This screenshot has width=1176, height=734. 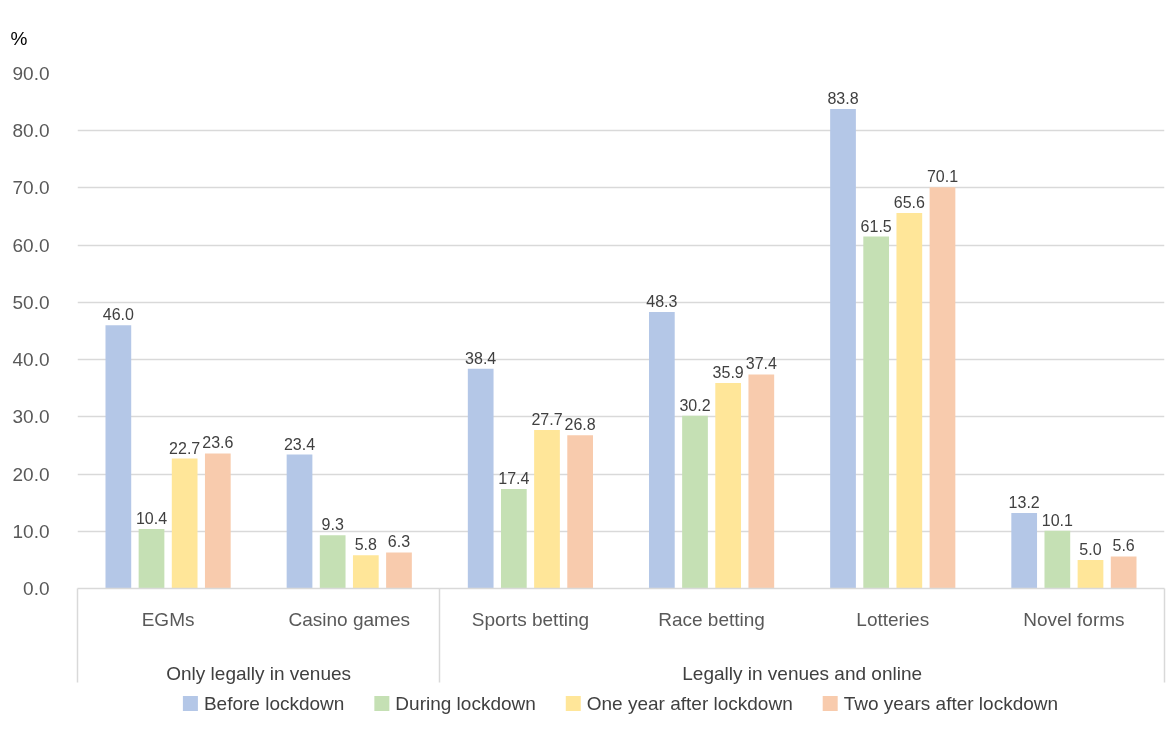 I want to click on data-label: 26.8, so click(x=580, y=425).